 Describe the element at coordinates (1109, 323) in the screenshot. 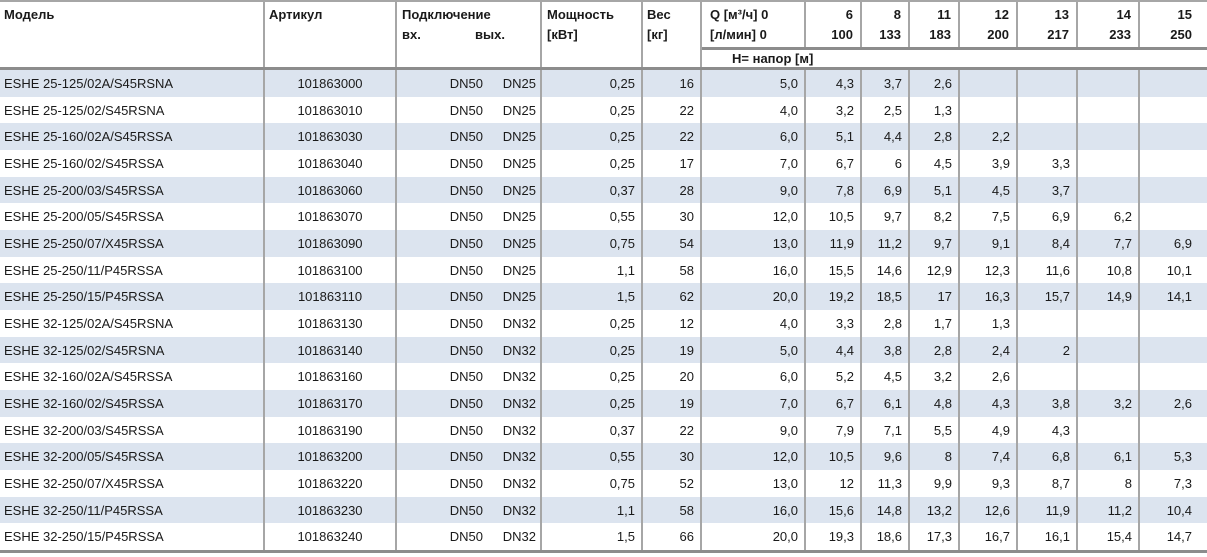

I see `head-q14-cell` at that location.